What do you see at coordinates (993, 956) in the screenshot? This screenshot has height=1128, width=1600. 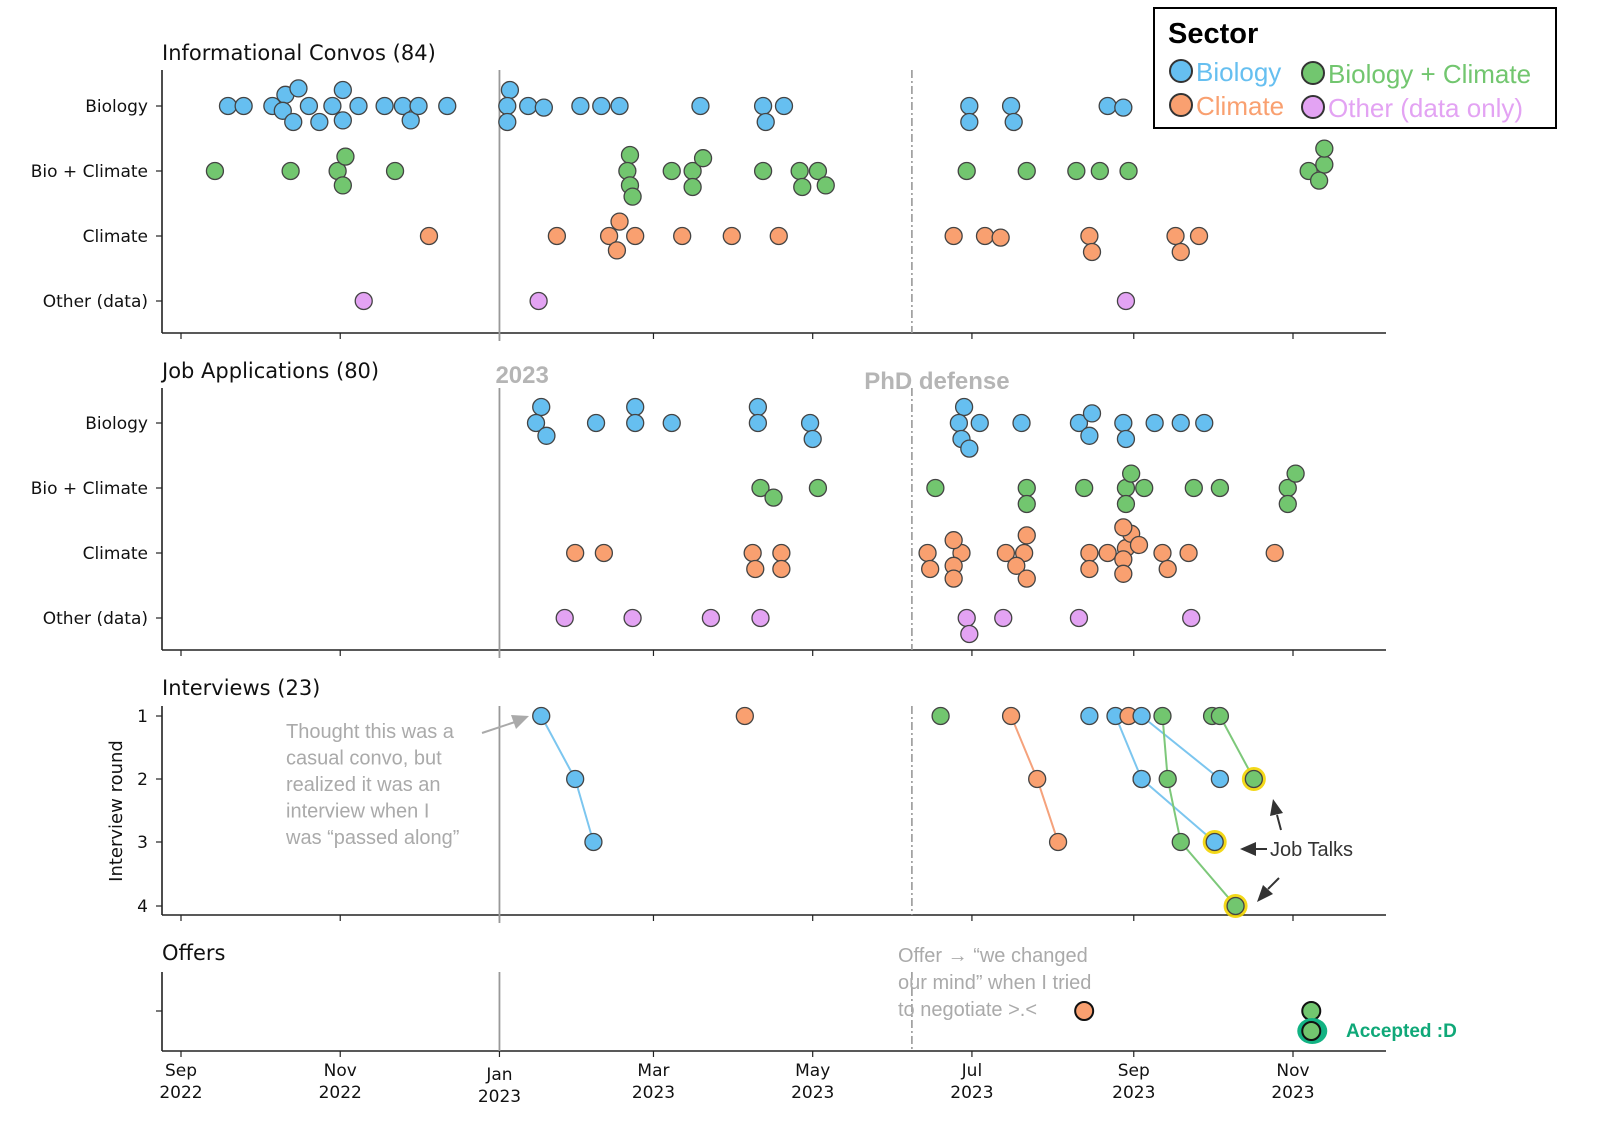 I see `annotation-offer-rescinded-line: Offer → “we changed` at bounding box center [993, 956].